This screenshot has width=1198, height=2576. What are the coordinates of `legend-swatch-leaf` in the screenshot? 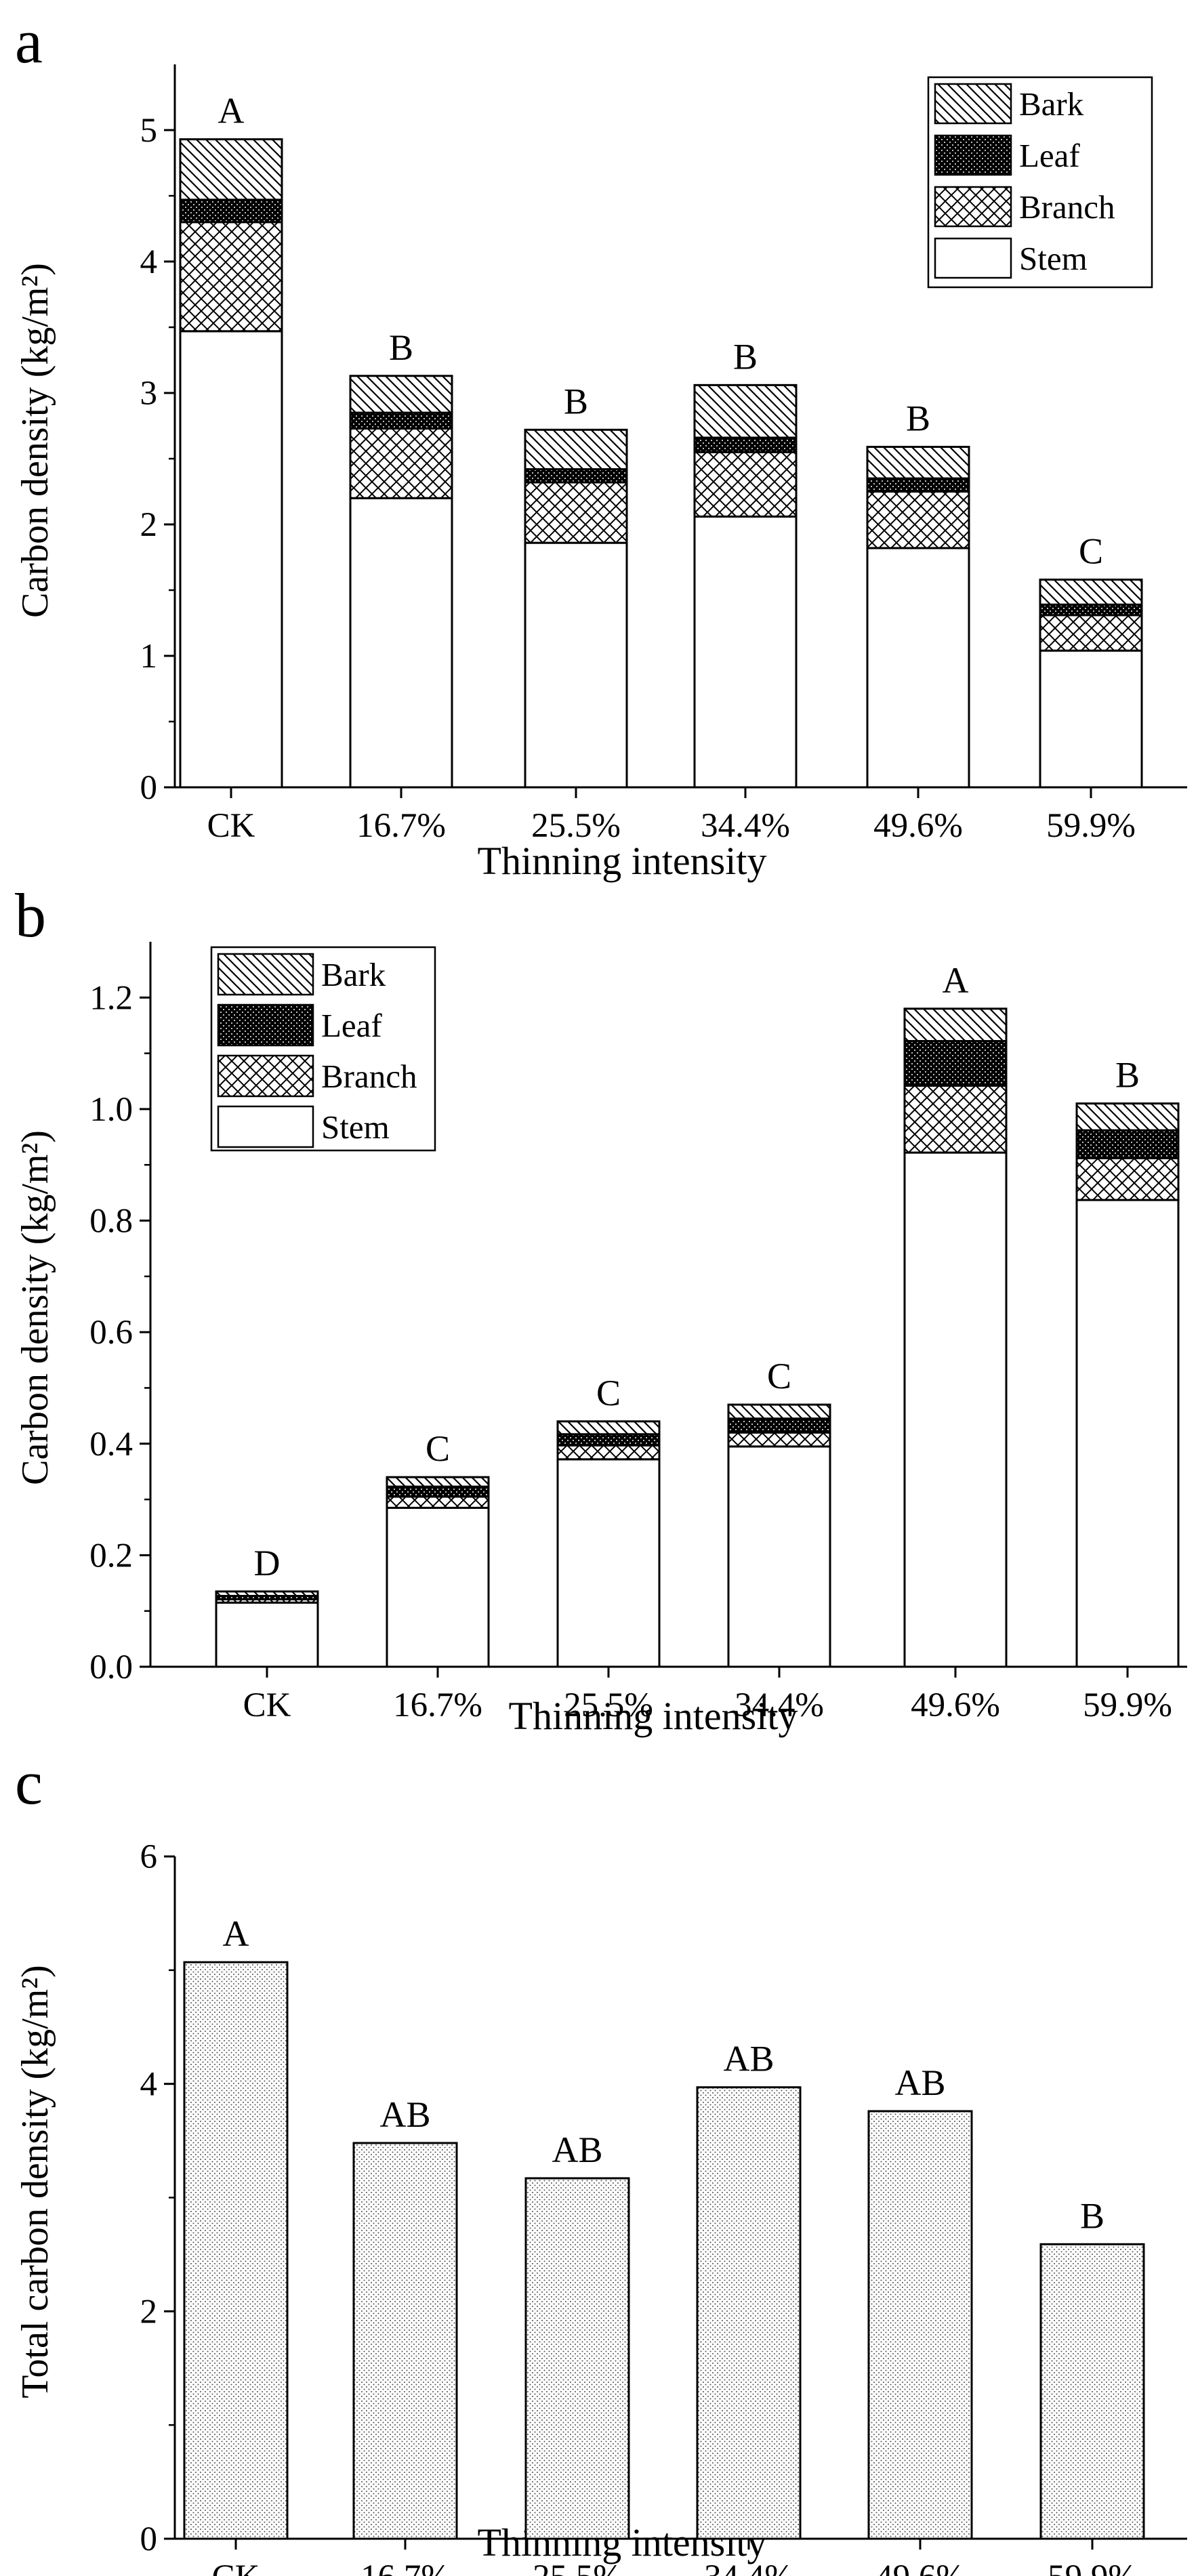 It's located at (265, 1025).